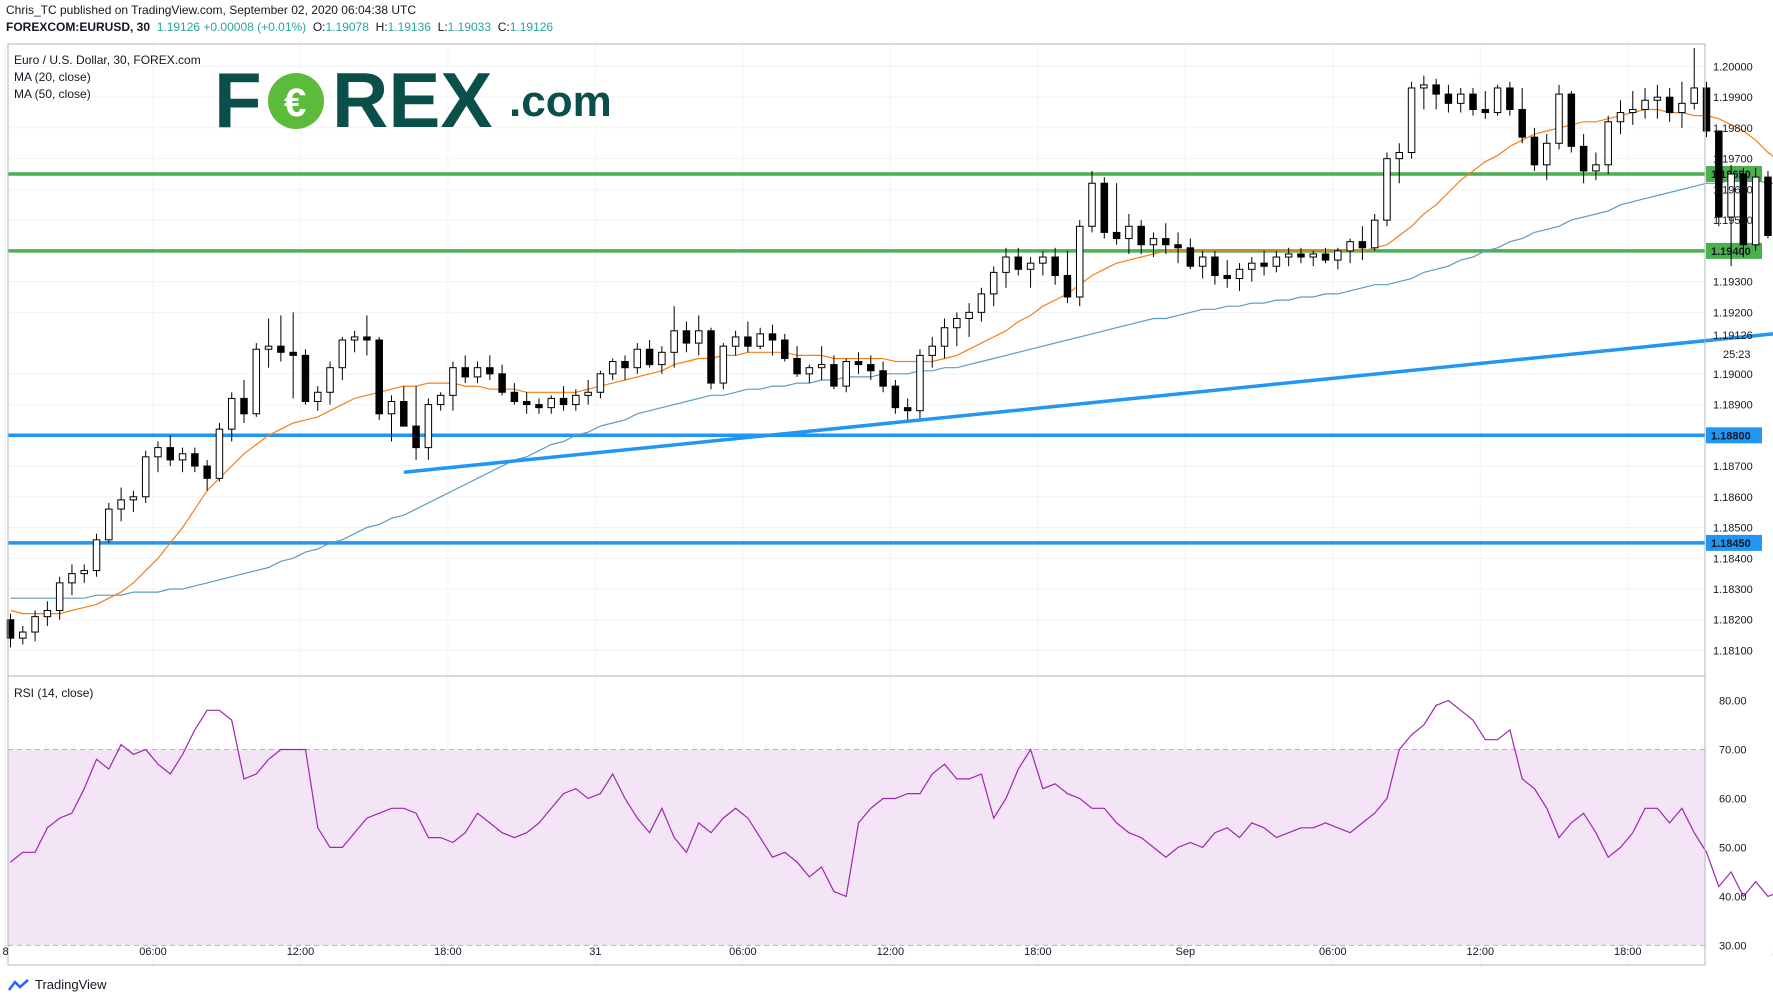 The image size is (1773, 1002). Describe the element at coordinates (1333, 952) in the screenshot. I see `time-tick-label: 06:00` at that location.